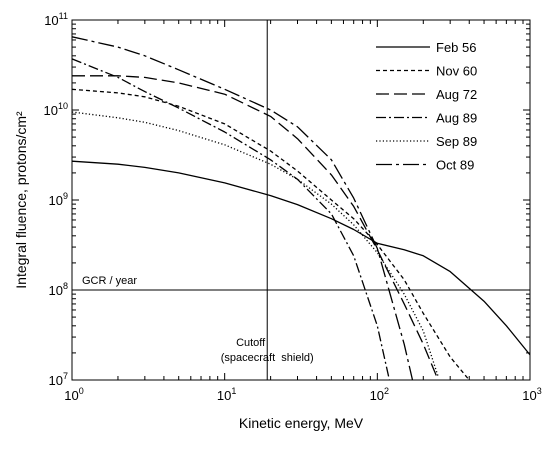 The width and height of the screenshot is (550, 451). What do you see at coordinates (58, 379) in the screenshot?
I see `y-tick-label: 10⁷` at bounding box center [58, 379].